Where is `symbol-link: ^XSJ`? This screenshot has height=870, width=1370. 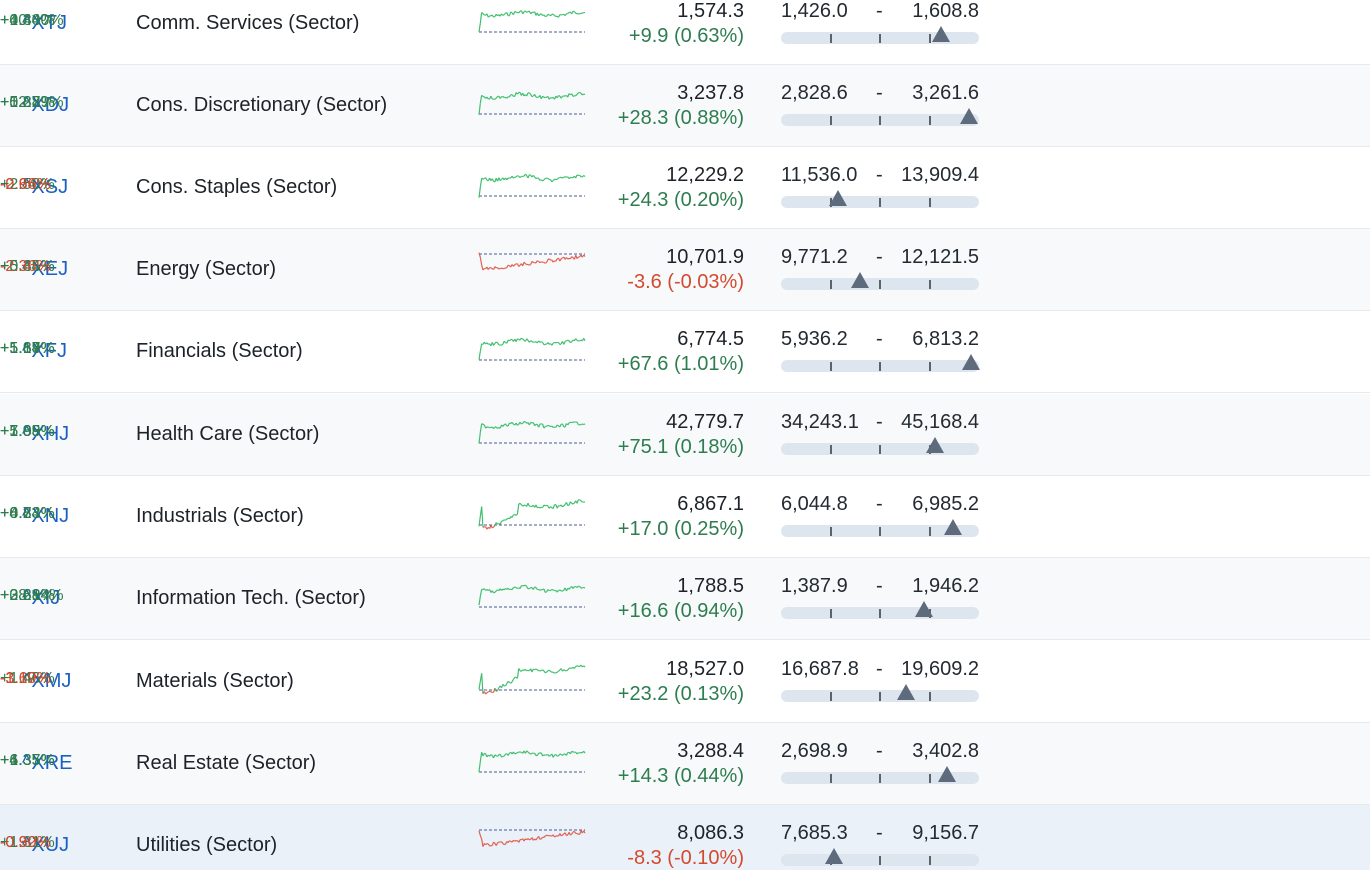 symbol-link: ^XSJ is located at coordinates (45, 187).